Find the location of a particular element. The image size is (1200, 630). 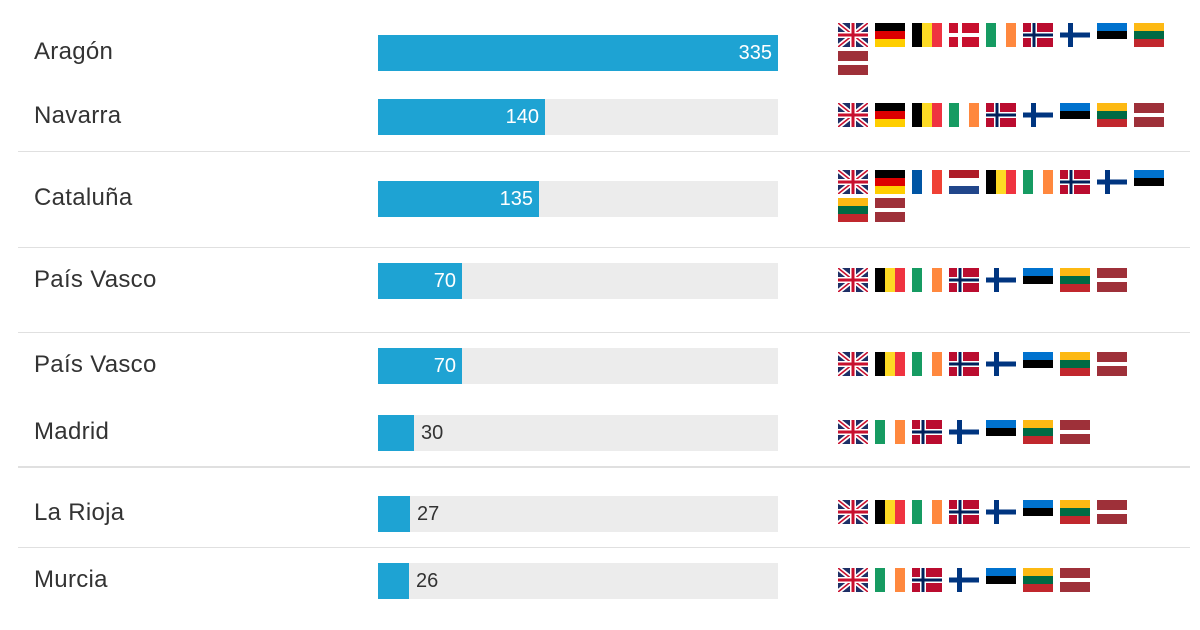

row-label: Aragón is located at coordinates (74, 51).